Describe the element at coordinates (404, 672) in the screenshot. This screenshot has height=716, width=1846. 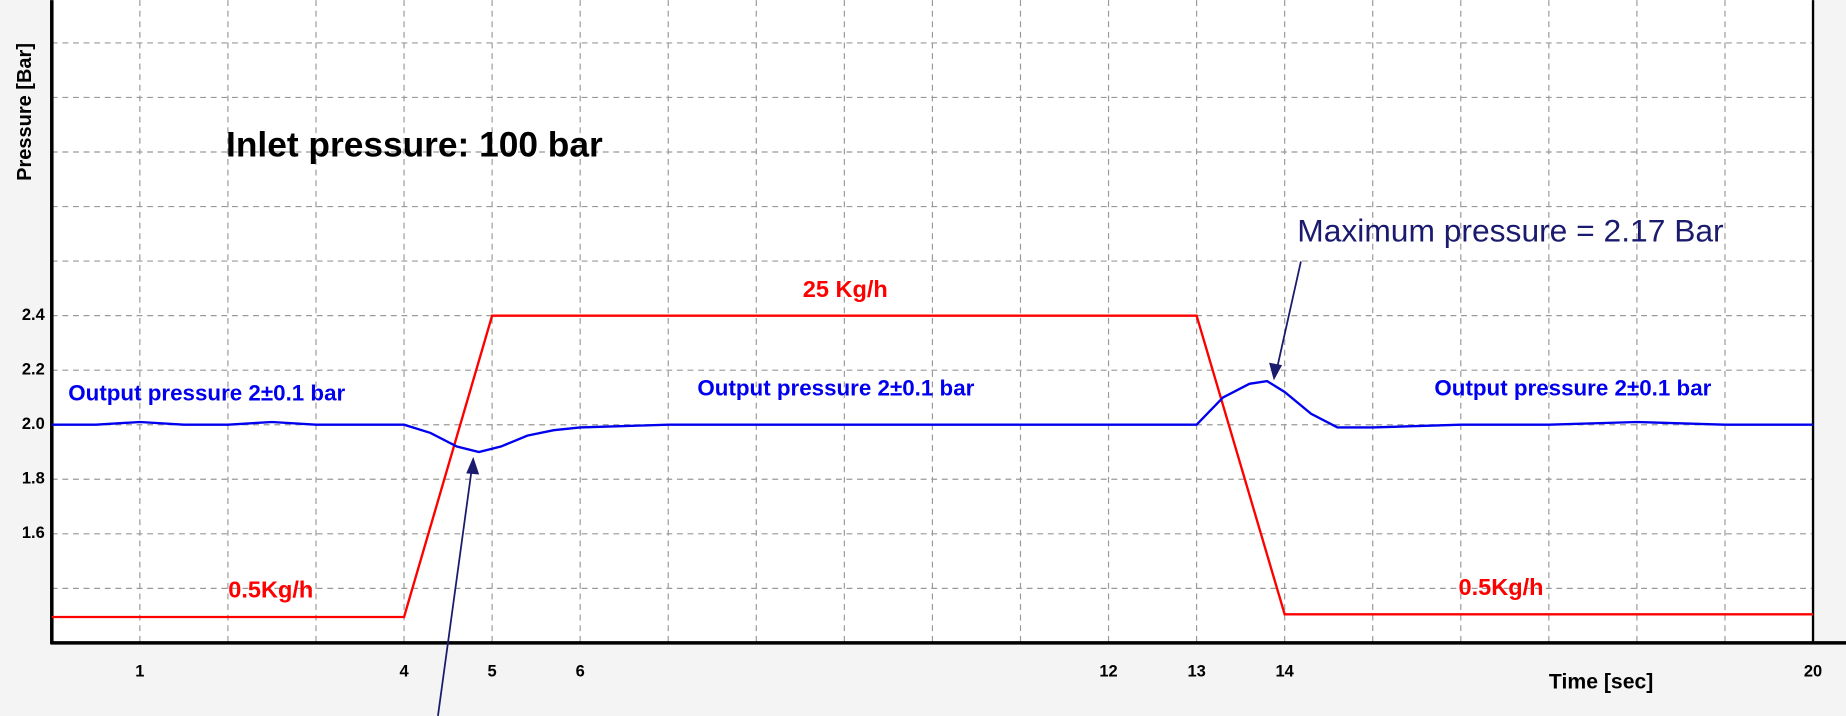
I see `x-tick-label: 4` at that location.